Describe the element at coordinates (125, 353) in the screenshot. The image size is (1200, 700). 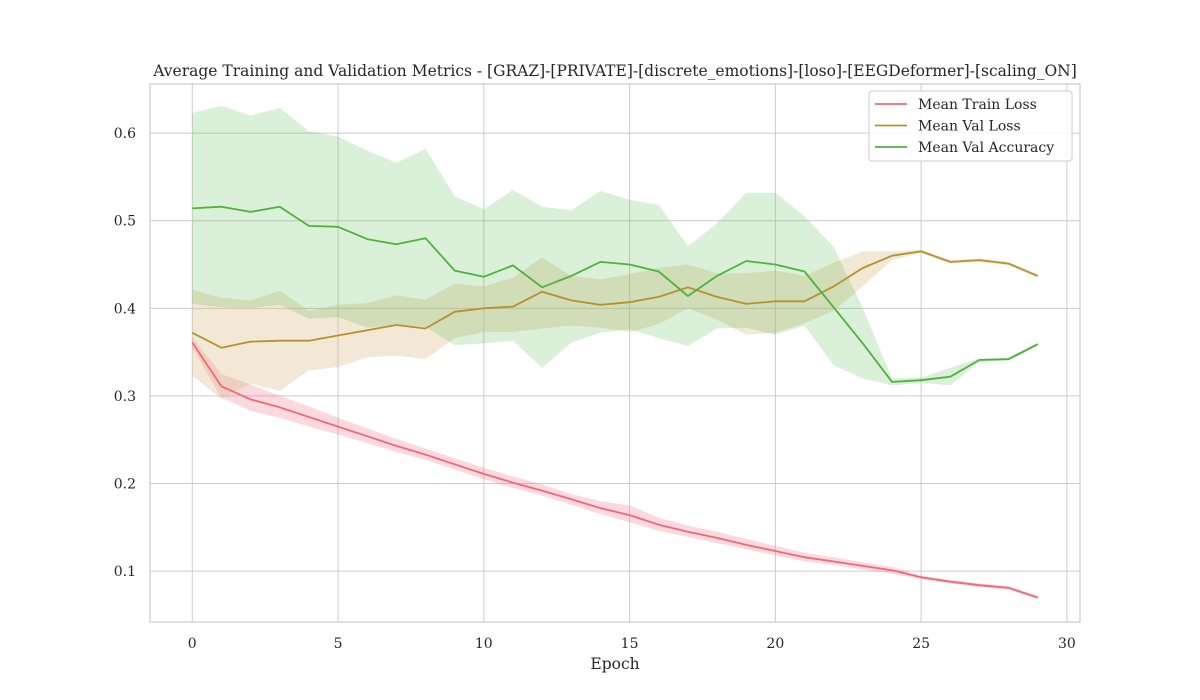
I see `y-ticks: 0.1 0.2 0.3 0.4 0.5 0.6` at that location.